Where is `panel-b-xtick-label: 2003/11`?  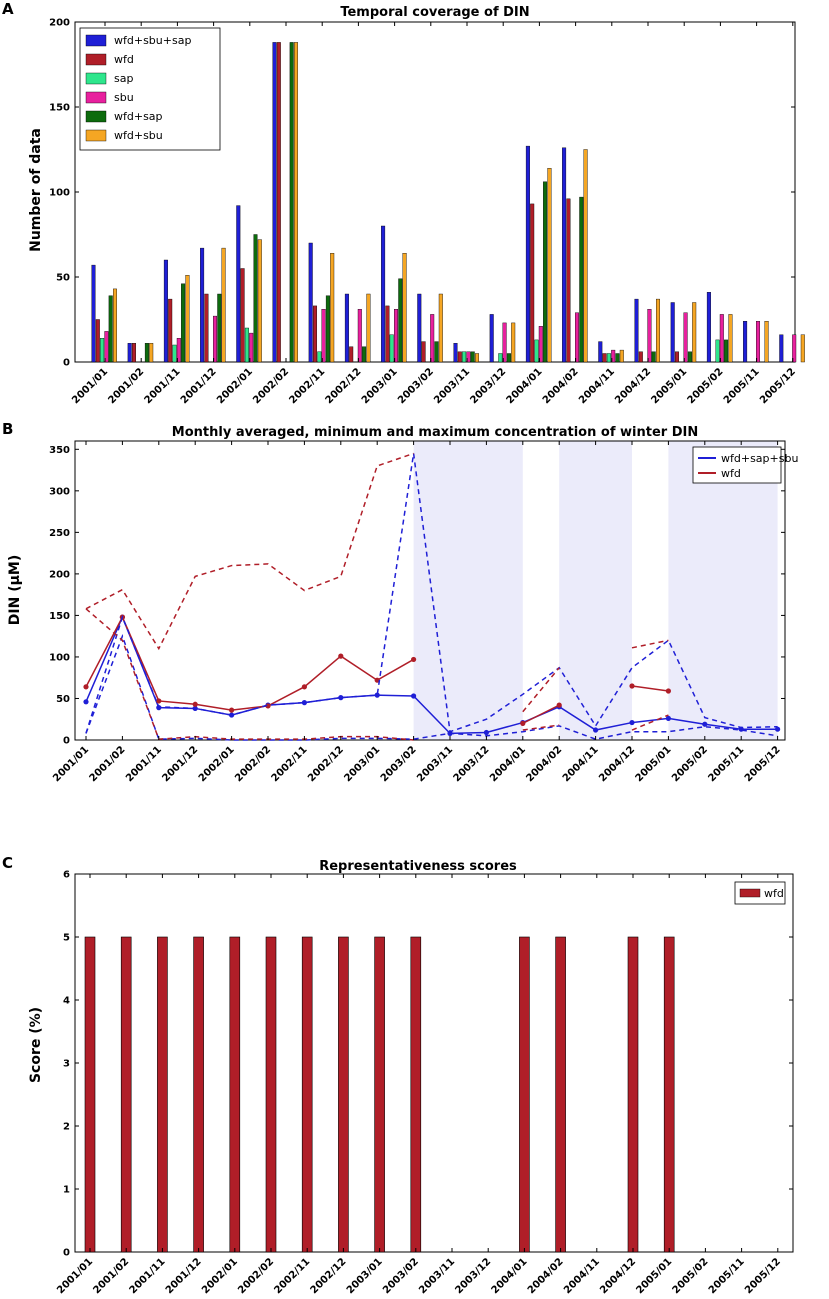
panel-b-xtick-label: 2003/11 is located at coordinates (435, 764).